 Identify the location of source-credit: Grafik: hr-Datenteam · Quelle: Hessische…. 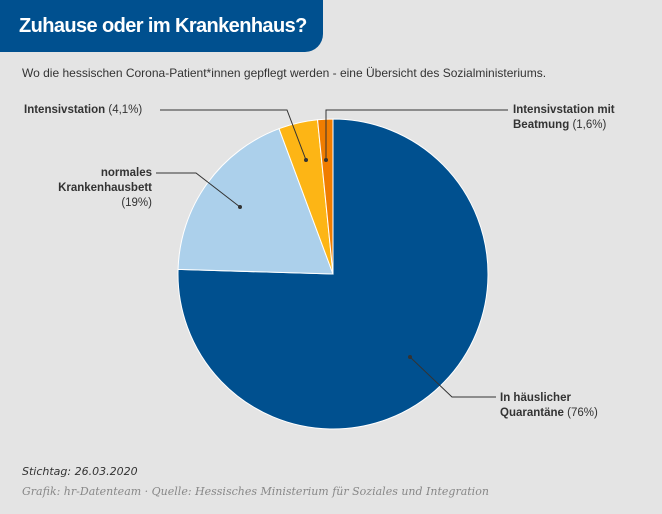
(255, 491).